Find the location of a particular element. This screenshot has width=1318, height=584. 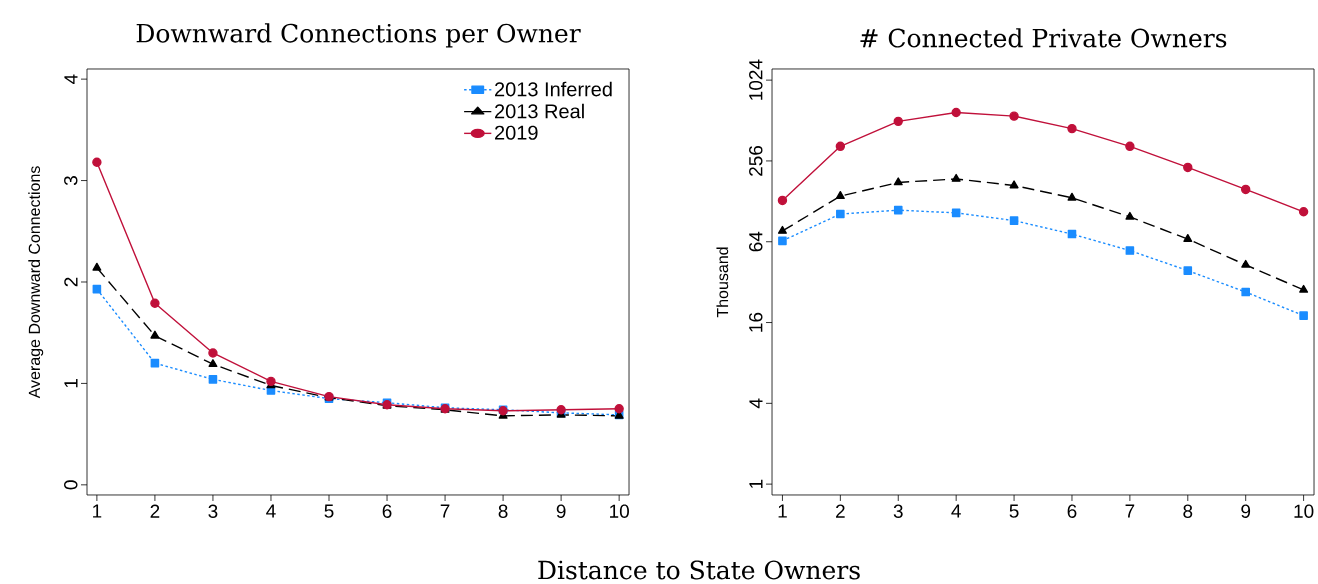

legend-label: 2013 Inferred is located at coordinates (553, 89).